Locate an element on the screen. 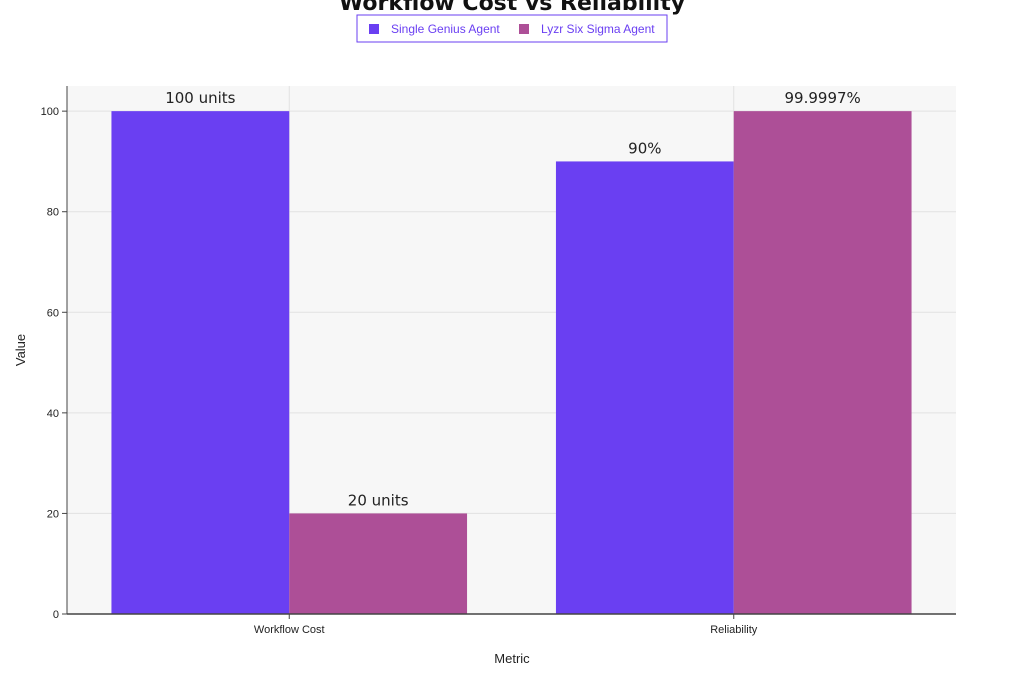 The height and width of the screenshot is (682, 1024). legend: Single Genius Agent Lyzr Six Sigma Agent is located at coordinates (512, 28).